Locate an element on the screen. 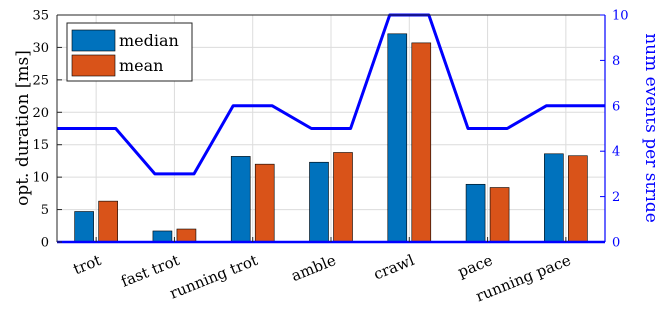 The image size is (655, 325). y-tick-label-left: 15 is located at coordinates (40, 145).